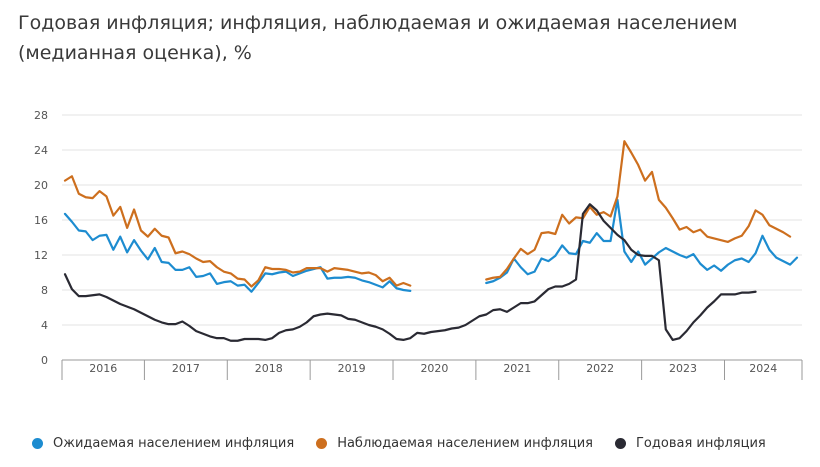  Describe the element at coordinates (465, 443) in the screenshot. I see `legend-label-observed: Наблюдаемая населением инфляция` at that location.